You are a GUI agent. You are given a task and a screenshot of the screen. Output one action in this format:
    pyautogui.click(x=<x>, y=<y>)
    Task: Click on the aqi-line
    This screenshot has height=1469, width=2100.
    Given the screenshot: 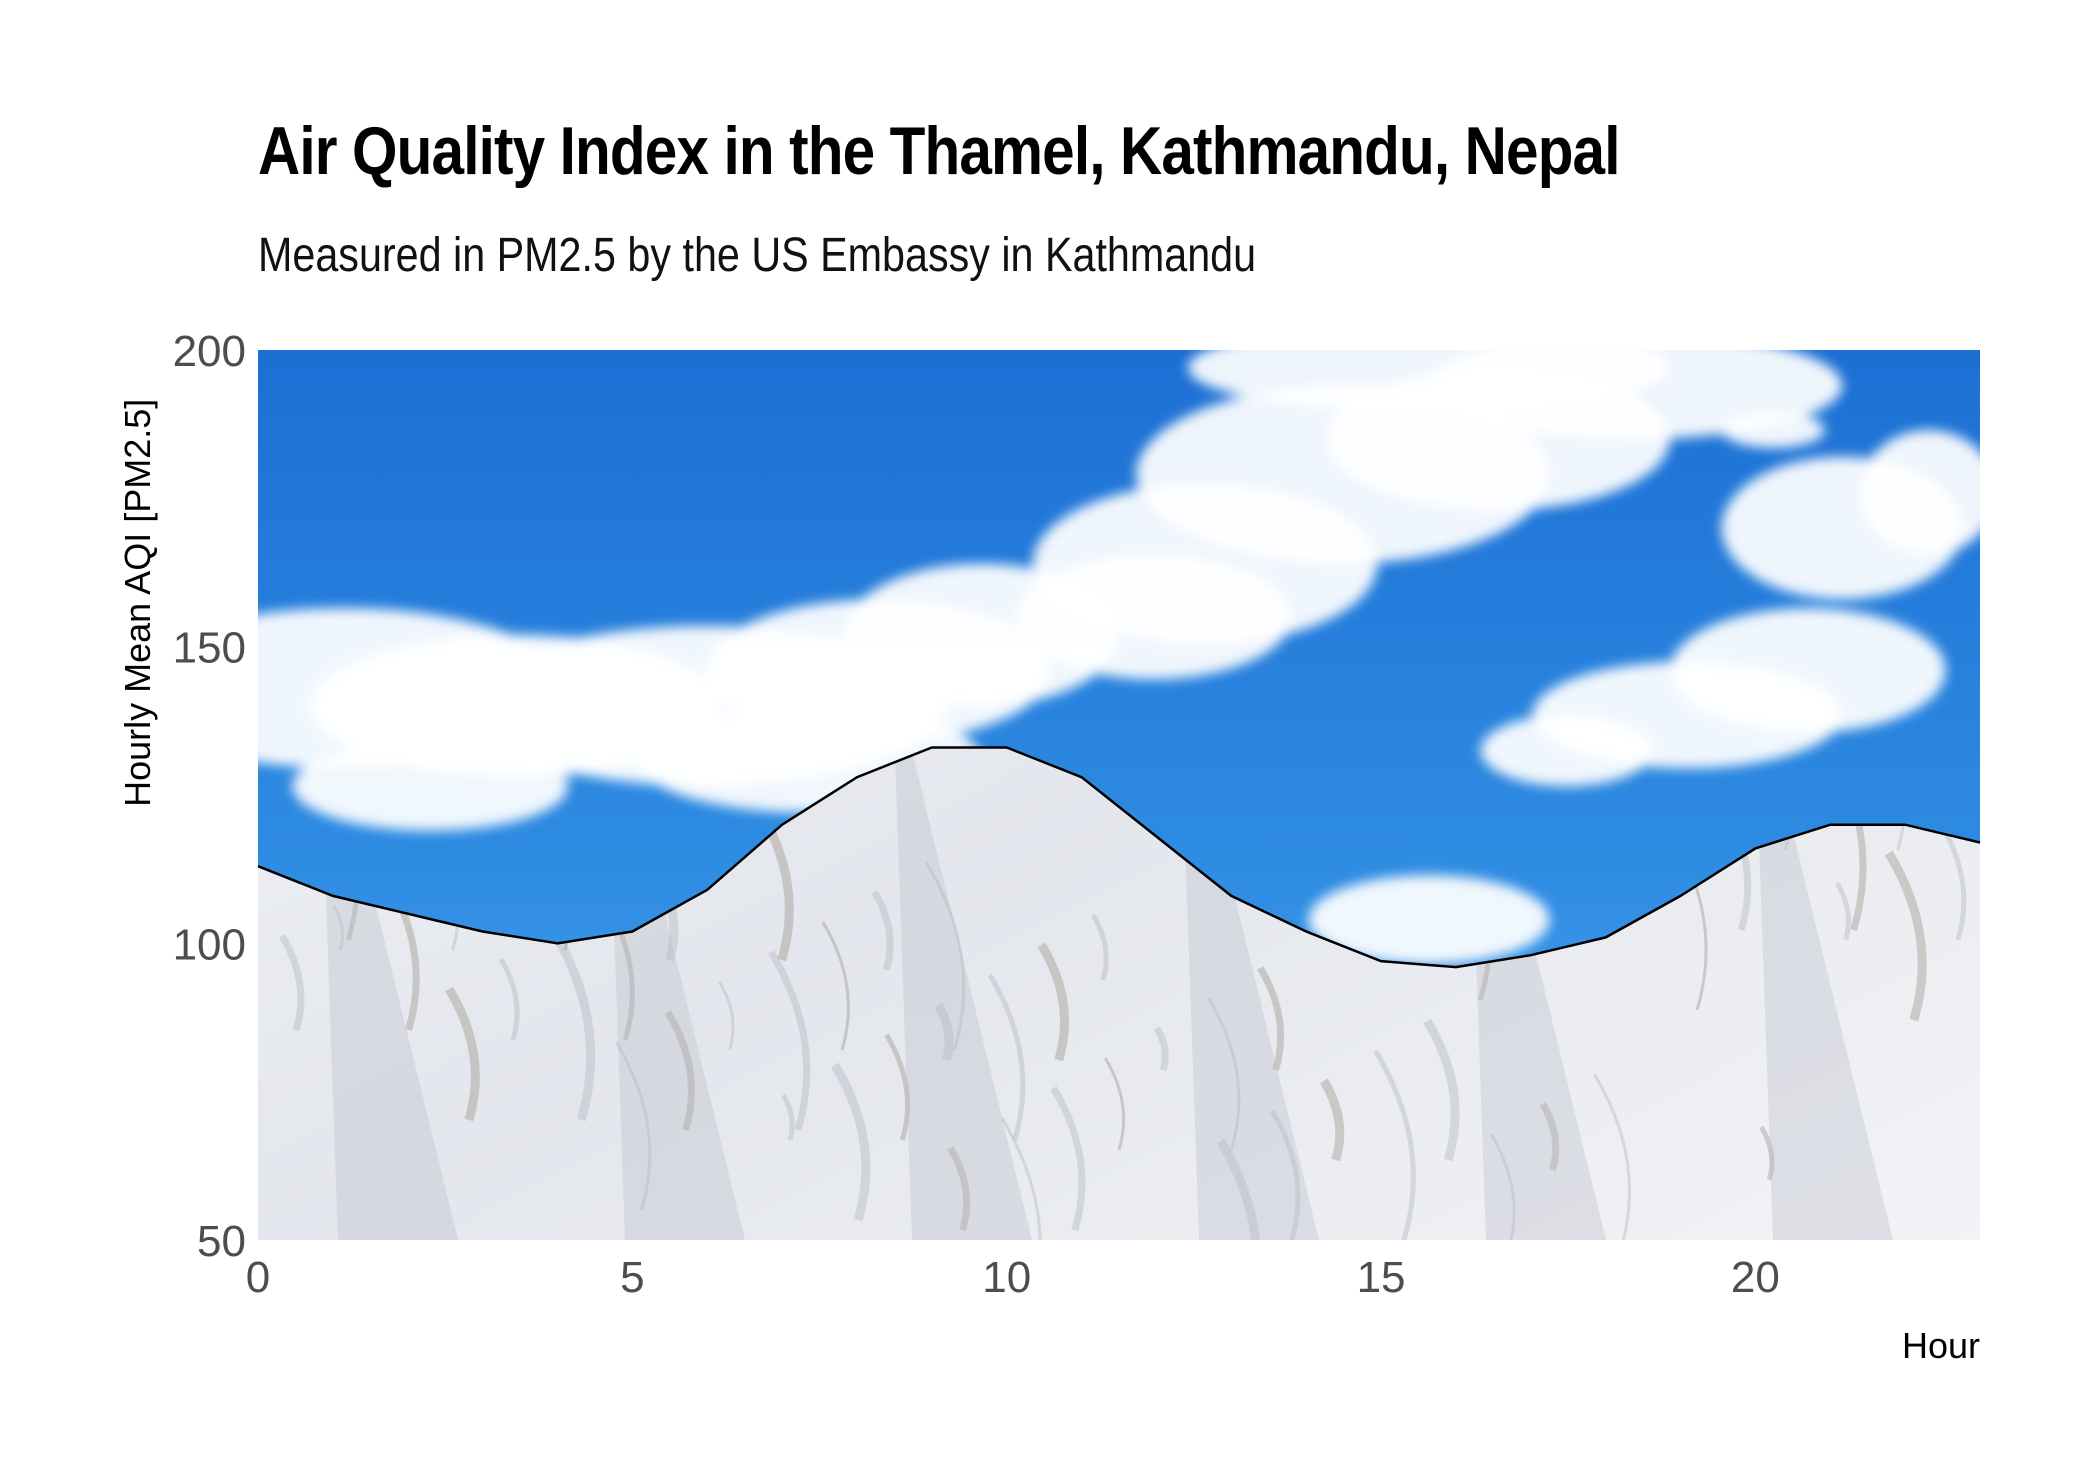 What is the action you would take?
    pyautogui.click(x=1119, y=857)
    